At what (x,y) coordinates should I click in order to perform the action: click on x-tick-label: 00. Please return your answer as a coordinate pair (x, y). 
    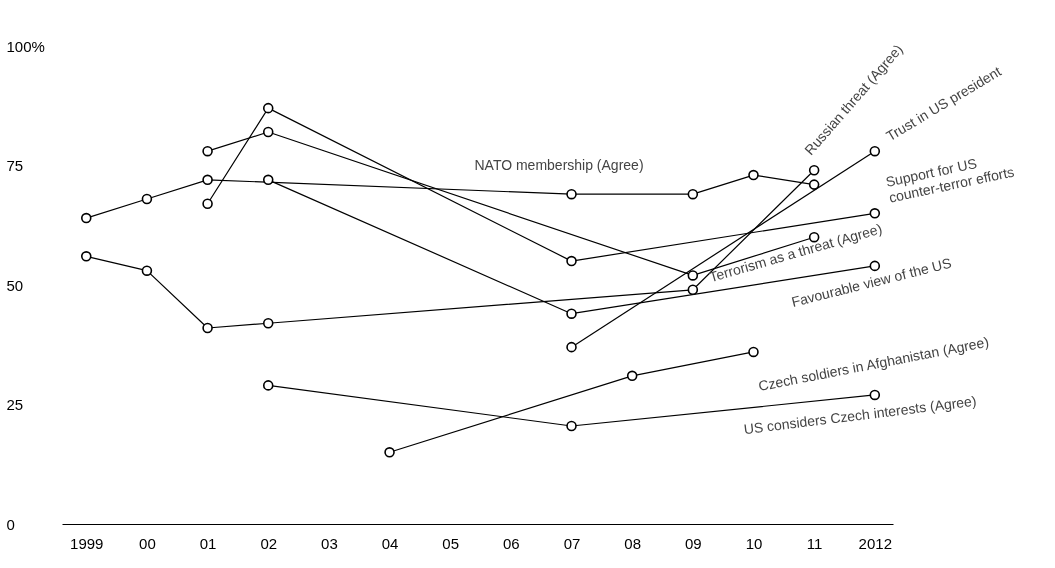
    Looking at the image, I should click on (147, 543).